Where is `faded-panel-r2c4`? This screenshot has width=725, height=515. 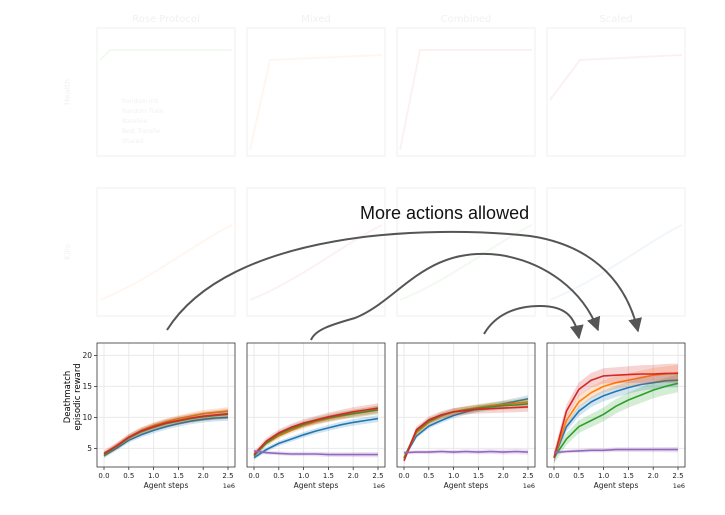 faded-panel-r2c4 is located at coordinates (616, 252).